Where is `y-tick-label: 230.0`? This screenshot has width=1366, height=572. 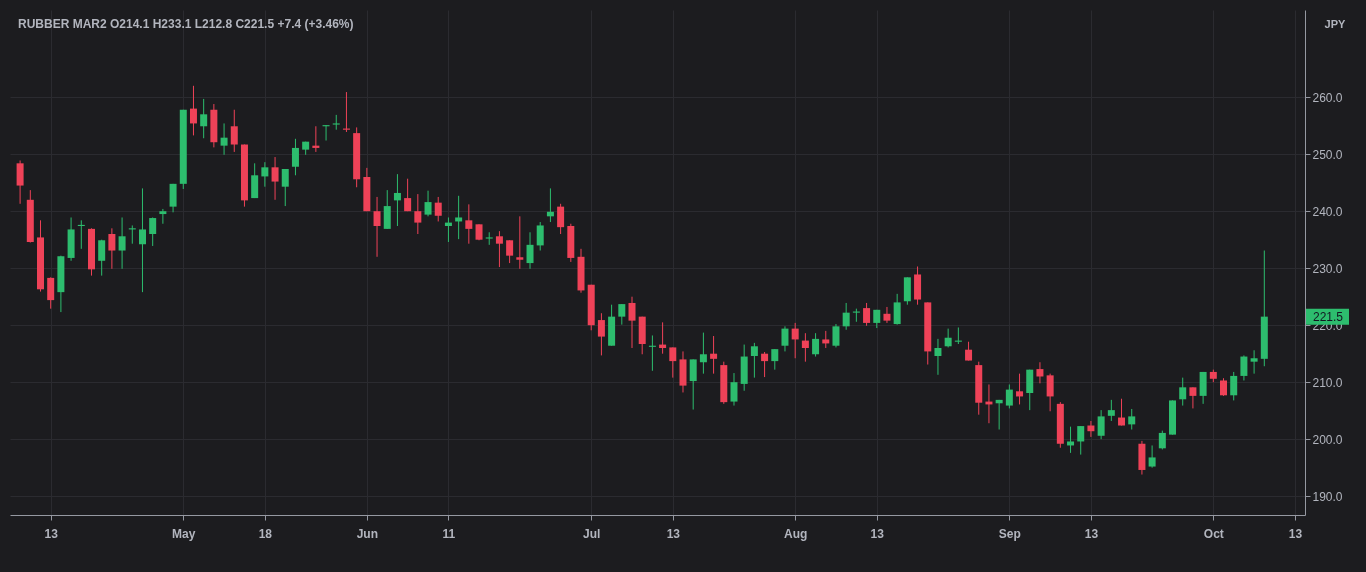
y-tick-label: 230.0 is located at coordinates (1327, 268).